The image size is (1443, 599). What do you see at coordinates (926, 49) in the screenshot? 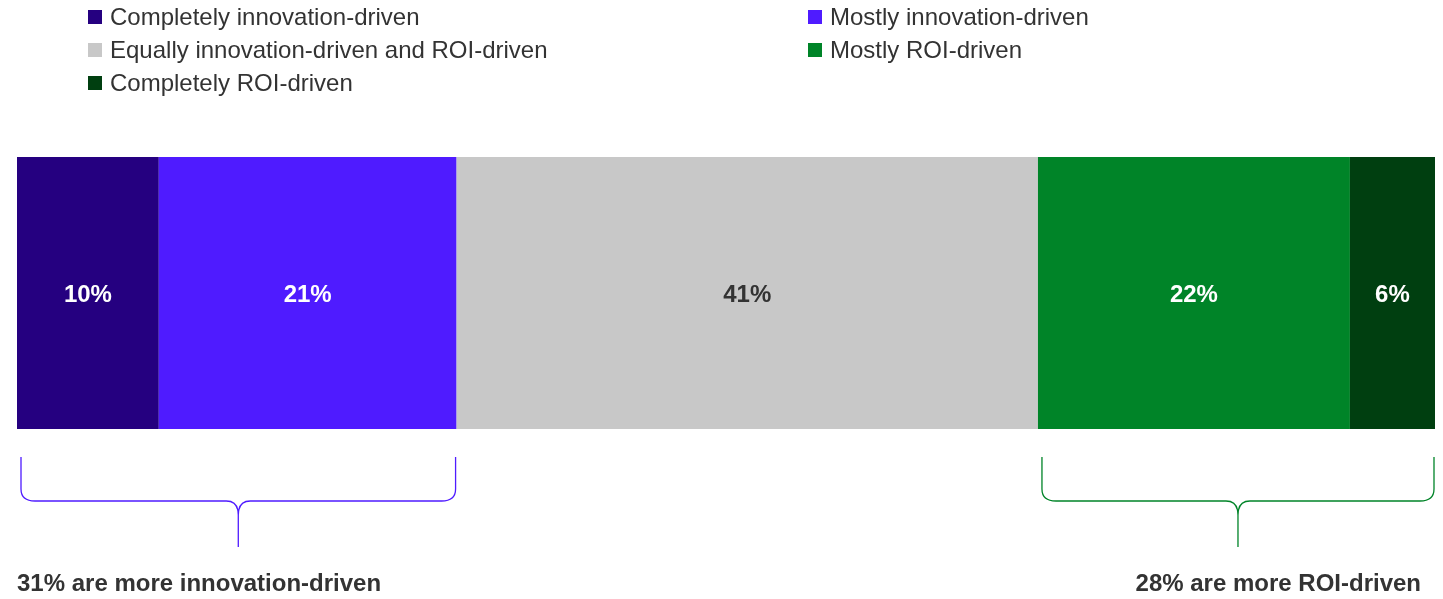
I see `legend-label: Mostly ROI-driven` at bounding box center [926, 49].